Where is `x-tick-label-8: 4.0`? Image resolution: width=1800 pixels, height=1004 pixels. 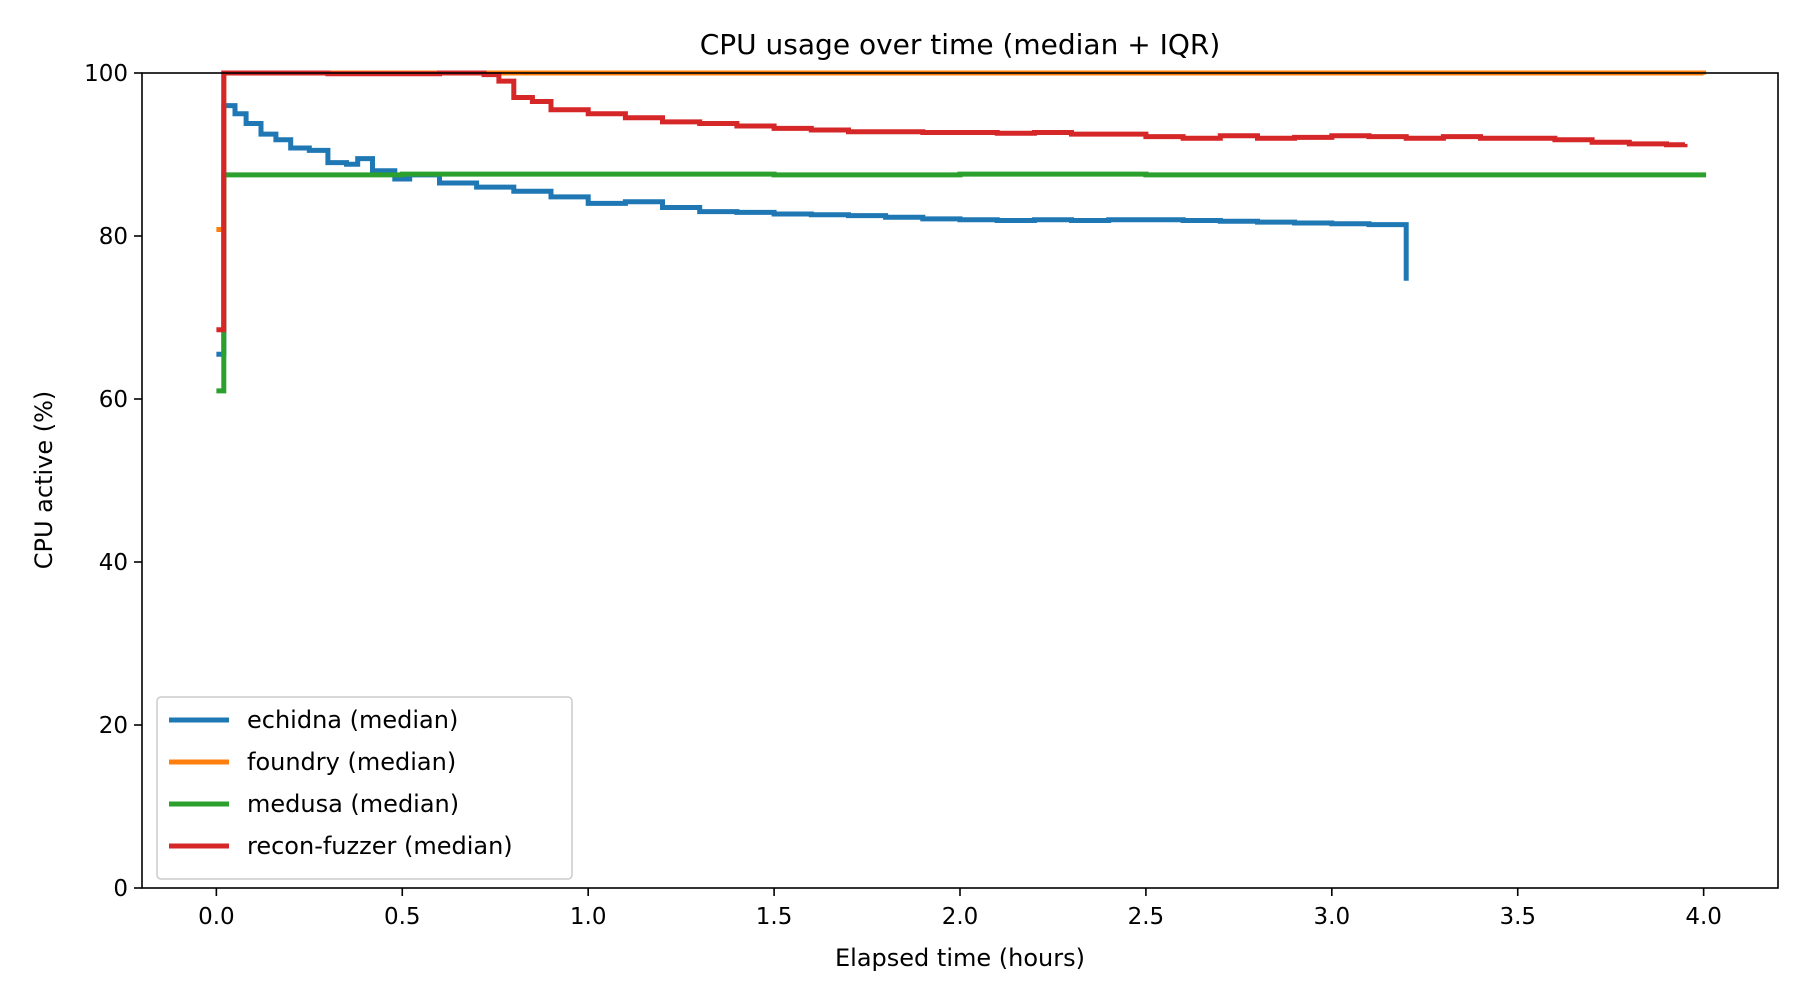
x-tick-label-8: 4.0 is located at coordinates (1703, 917).